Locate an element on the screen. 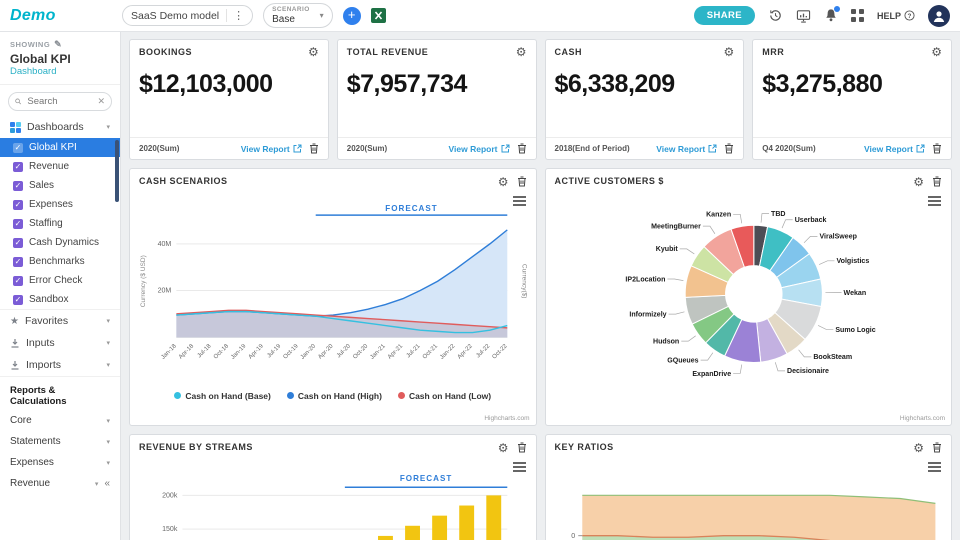 Image resolution: width=960 pixels, height=540 pixels. history-icon is located at coordinates (775, 15).